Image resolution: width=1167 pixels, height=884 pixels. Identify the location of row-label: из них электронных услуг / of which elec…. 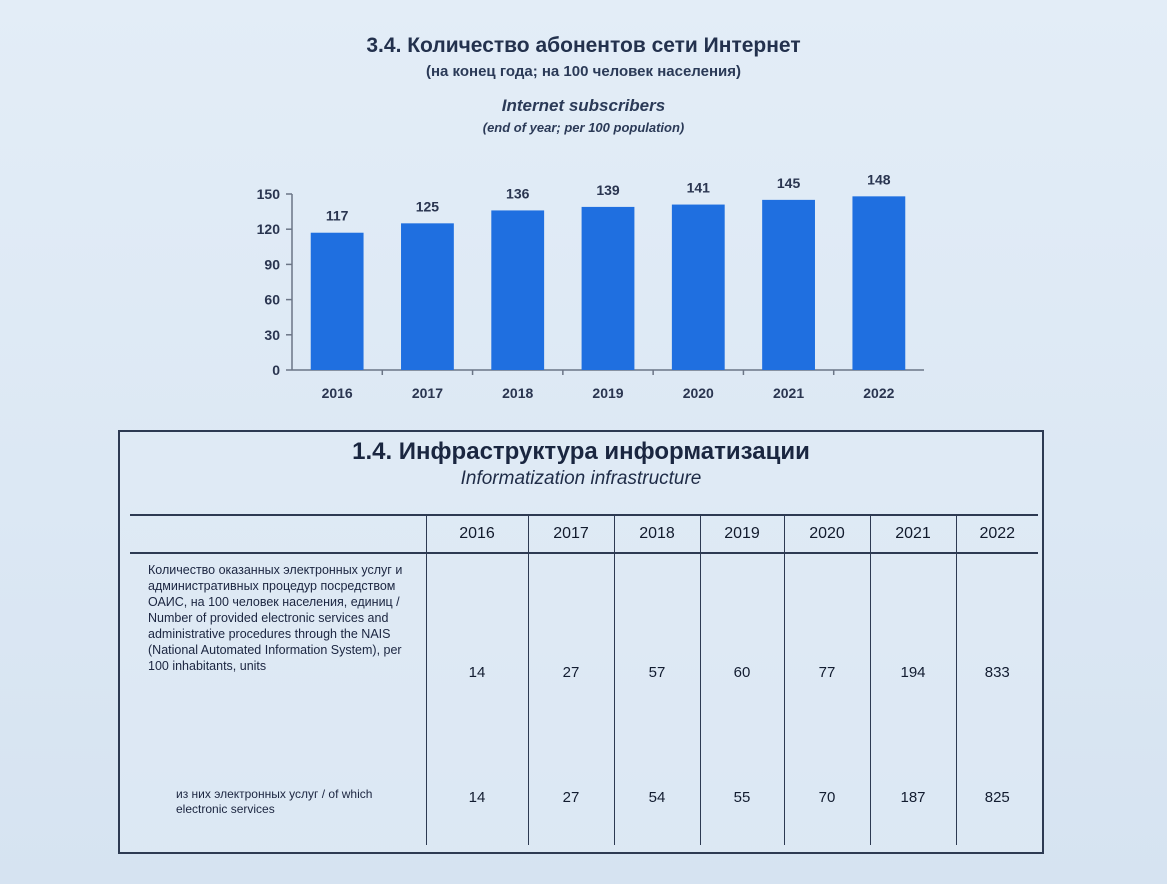
(278, 815).